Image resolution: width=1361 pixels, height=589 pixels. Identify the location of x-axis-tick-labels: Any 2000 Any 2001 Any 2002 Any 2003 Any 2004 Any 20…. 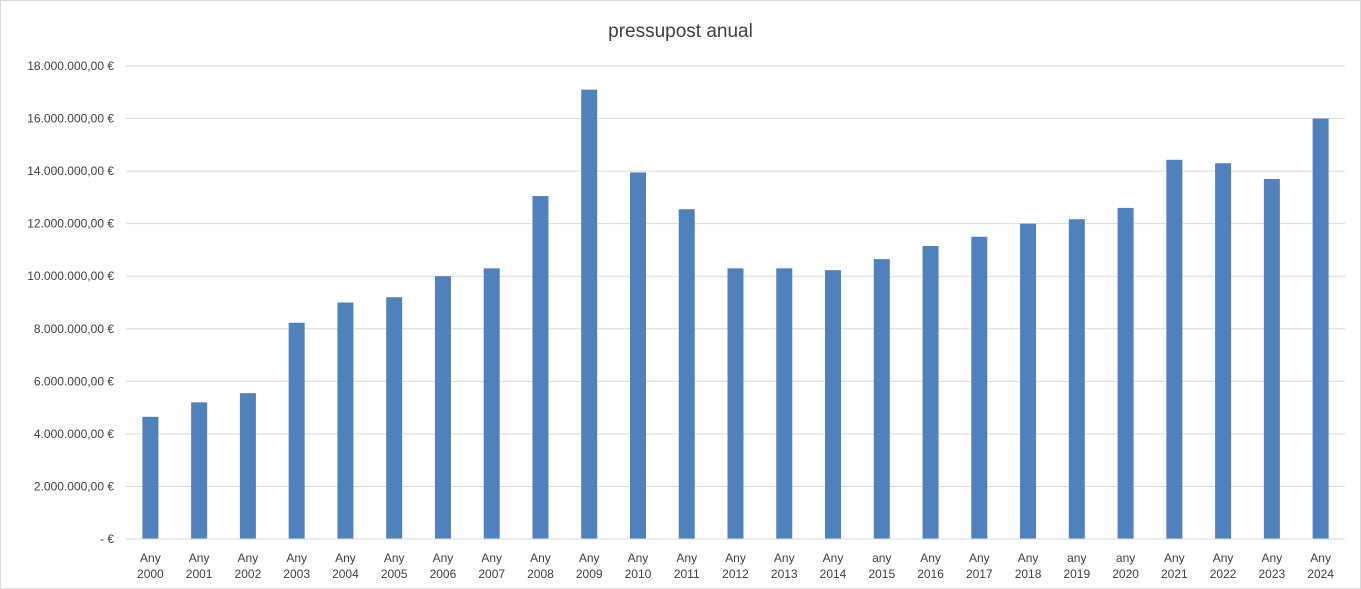
(735, 566).